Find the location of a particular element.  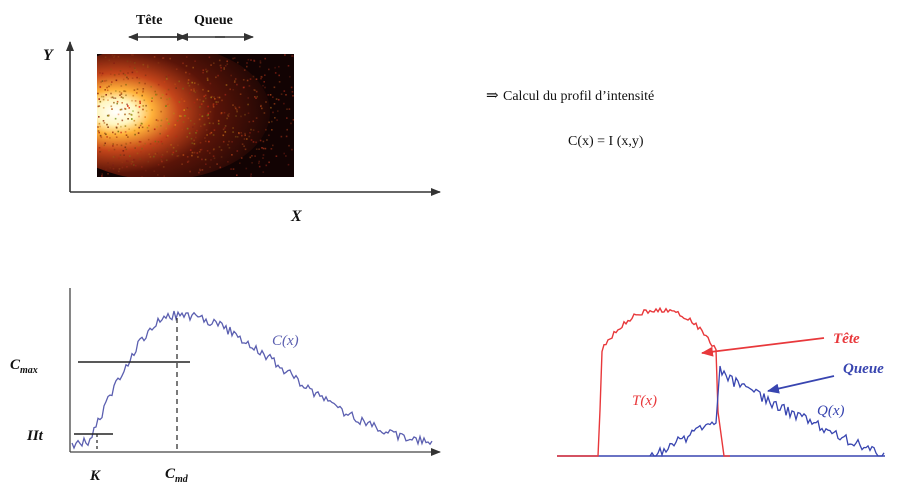

t-function-label: T(x) is located at coordinates (644, 401).